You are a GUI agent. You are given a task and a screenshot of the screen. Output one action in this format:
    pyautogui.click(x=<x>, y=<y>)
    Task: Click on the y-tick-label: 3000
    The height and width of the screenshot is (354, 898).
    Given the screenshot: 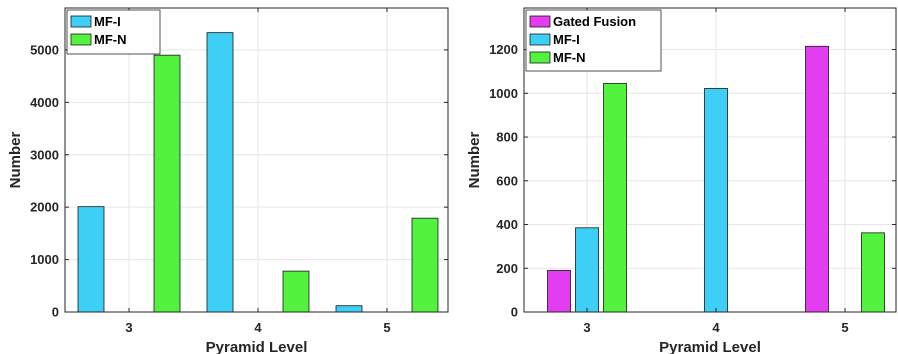 What is the action you would take?
    pyautogui.click(x=44, y=154)
    